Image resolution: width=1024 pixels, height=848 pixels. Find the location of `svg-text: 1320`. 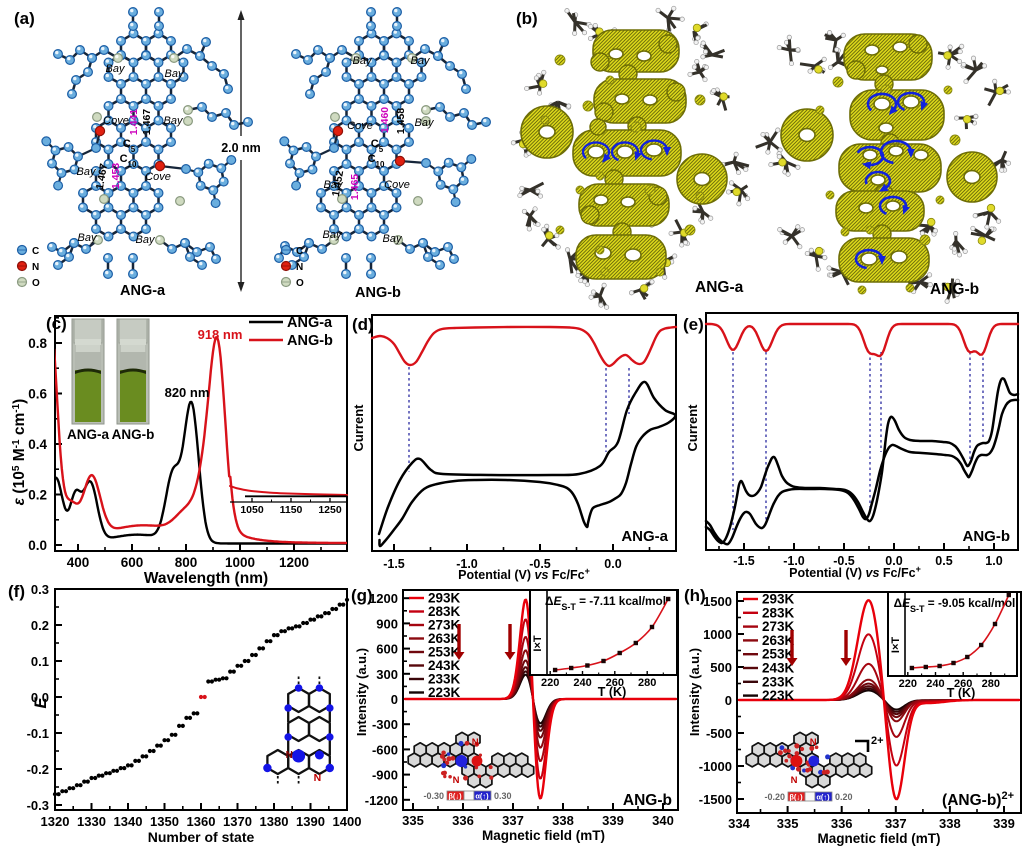

svg-text: 1320 is located at coordinates (55, 821).